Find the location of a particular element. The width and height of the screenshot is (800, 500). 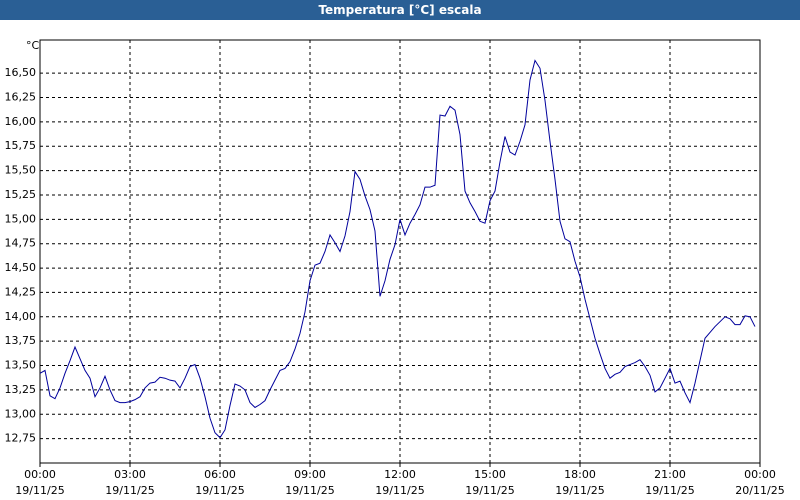

y-tick-label: 15,00 is located at coordinates (21, 218).